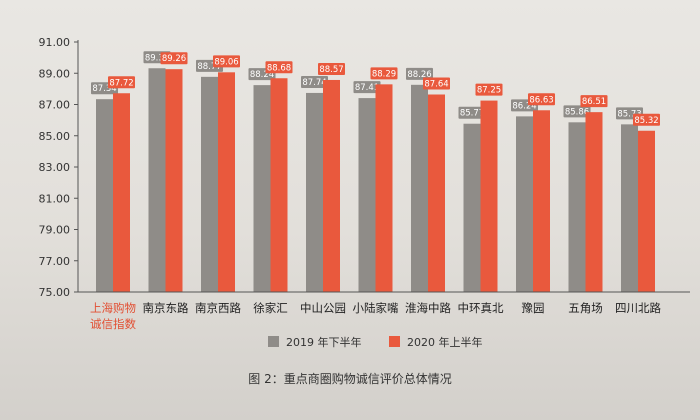 The width and height of the screenshot is (700, 420). What do you see at coordinates (481, 308) in the screenshot?
I see `category-label: 中环真北` at bounding box center [481, 308].